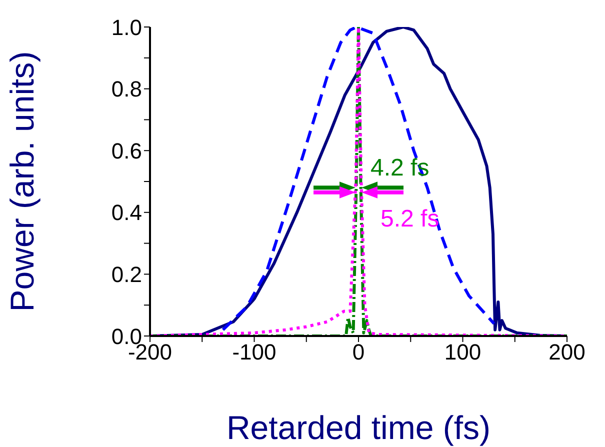  Describe the element at coordinates (254, 352) in the screenshot. I see `x-tick-label: -100` at that location.